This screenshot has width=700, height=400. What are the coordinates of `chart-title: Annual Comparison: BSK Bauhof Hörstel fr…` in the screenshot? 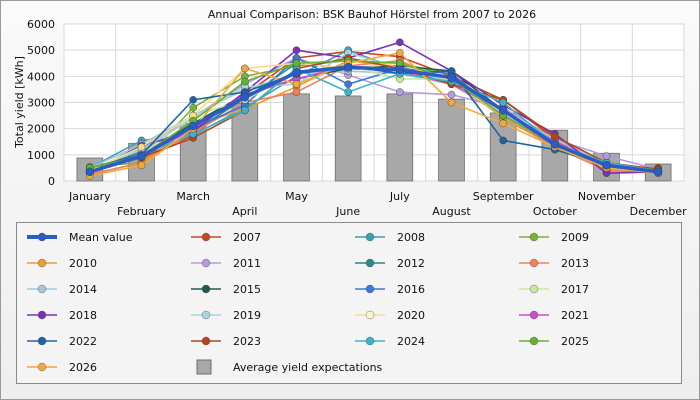 It's located at (372, 14).